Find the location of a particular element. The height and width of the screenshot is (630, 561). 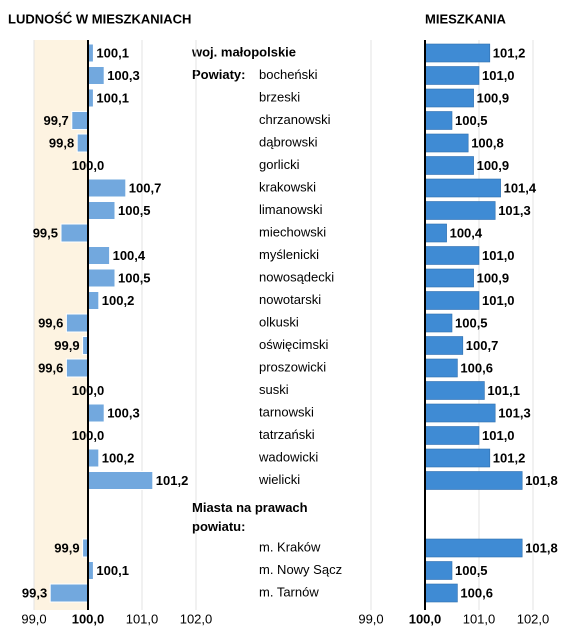

group-label: Powiaty: is located at coordinates (218, 74).